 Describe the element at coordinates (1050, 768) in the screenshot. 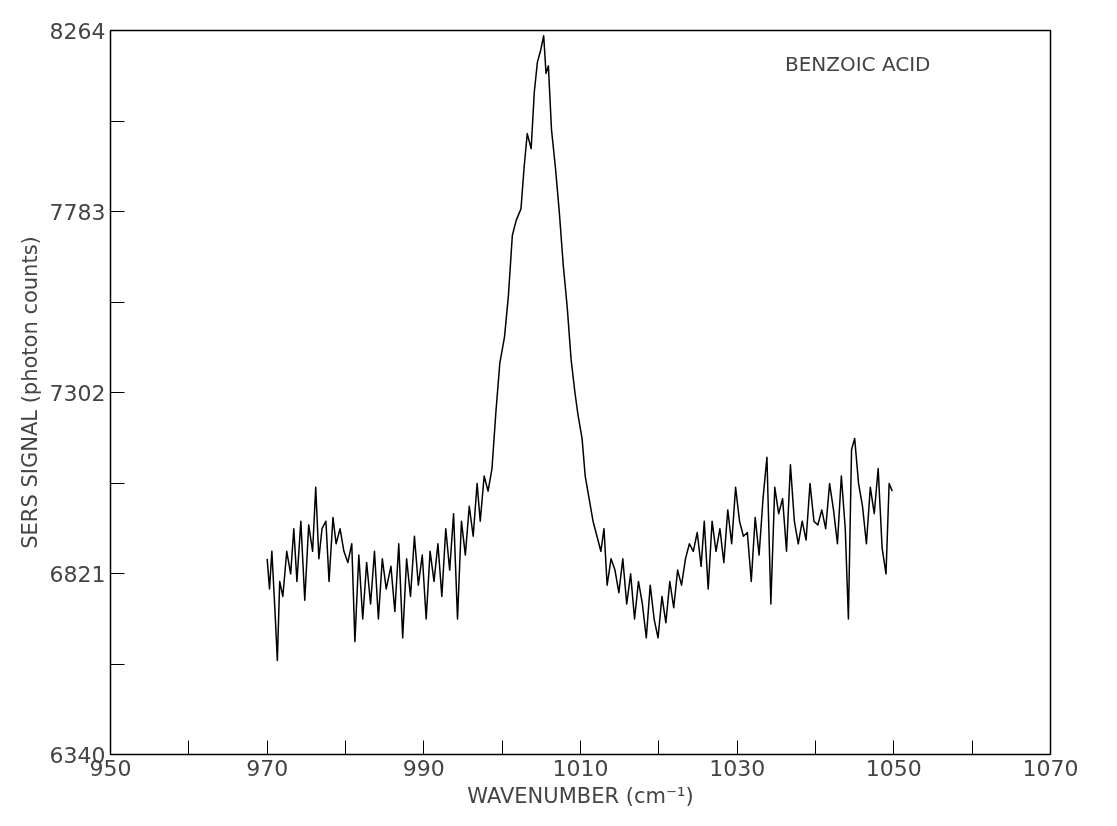

I see `x-tick-label: 1070` at that location.